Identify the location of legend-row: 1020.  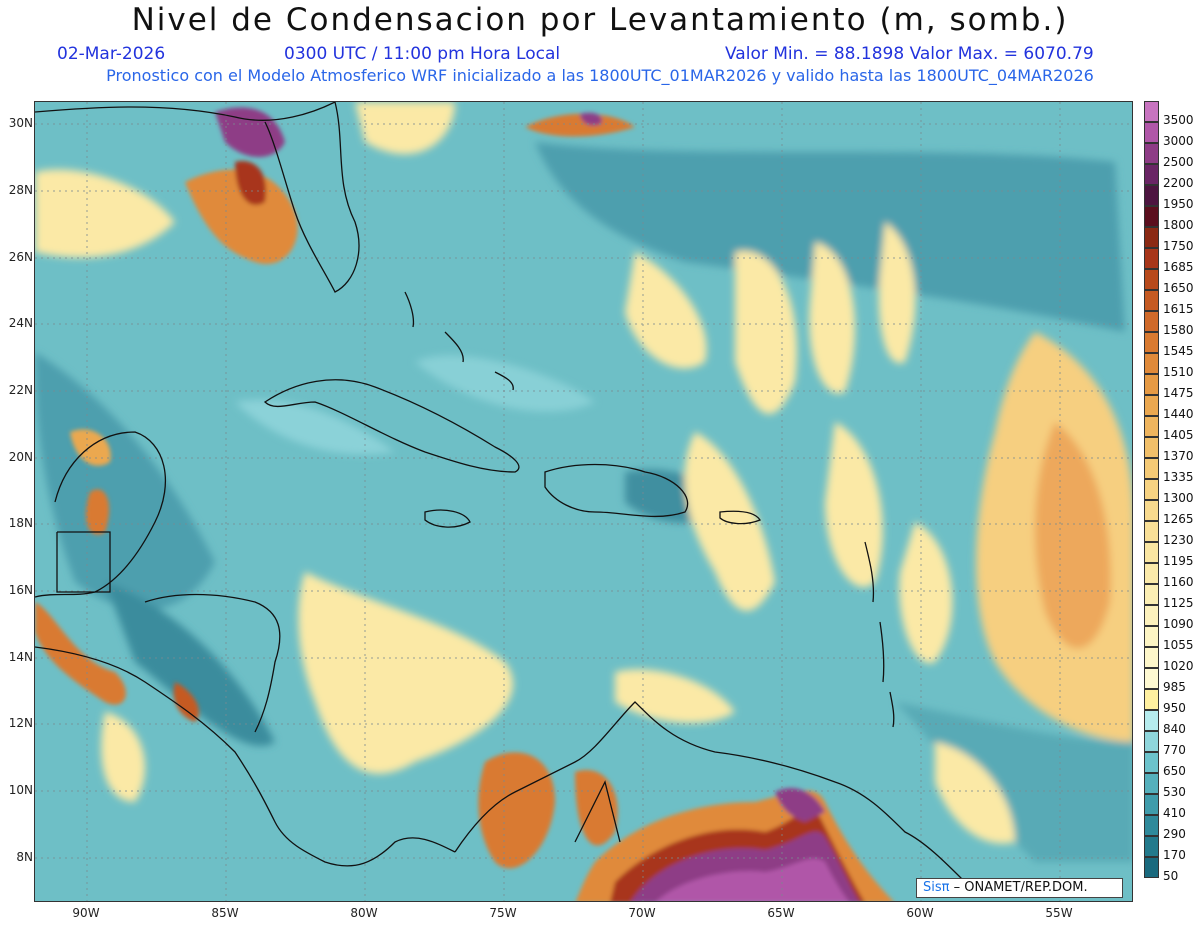
(1172, 660).